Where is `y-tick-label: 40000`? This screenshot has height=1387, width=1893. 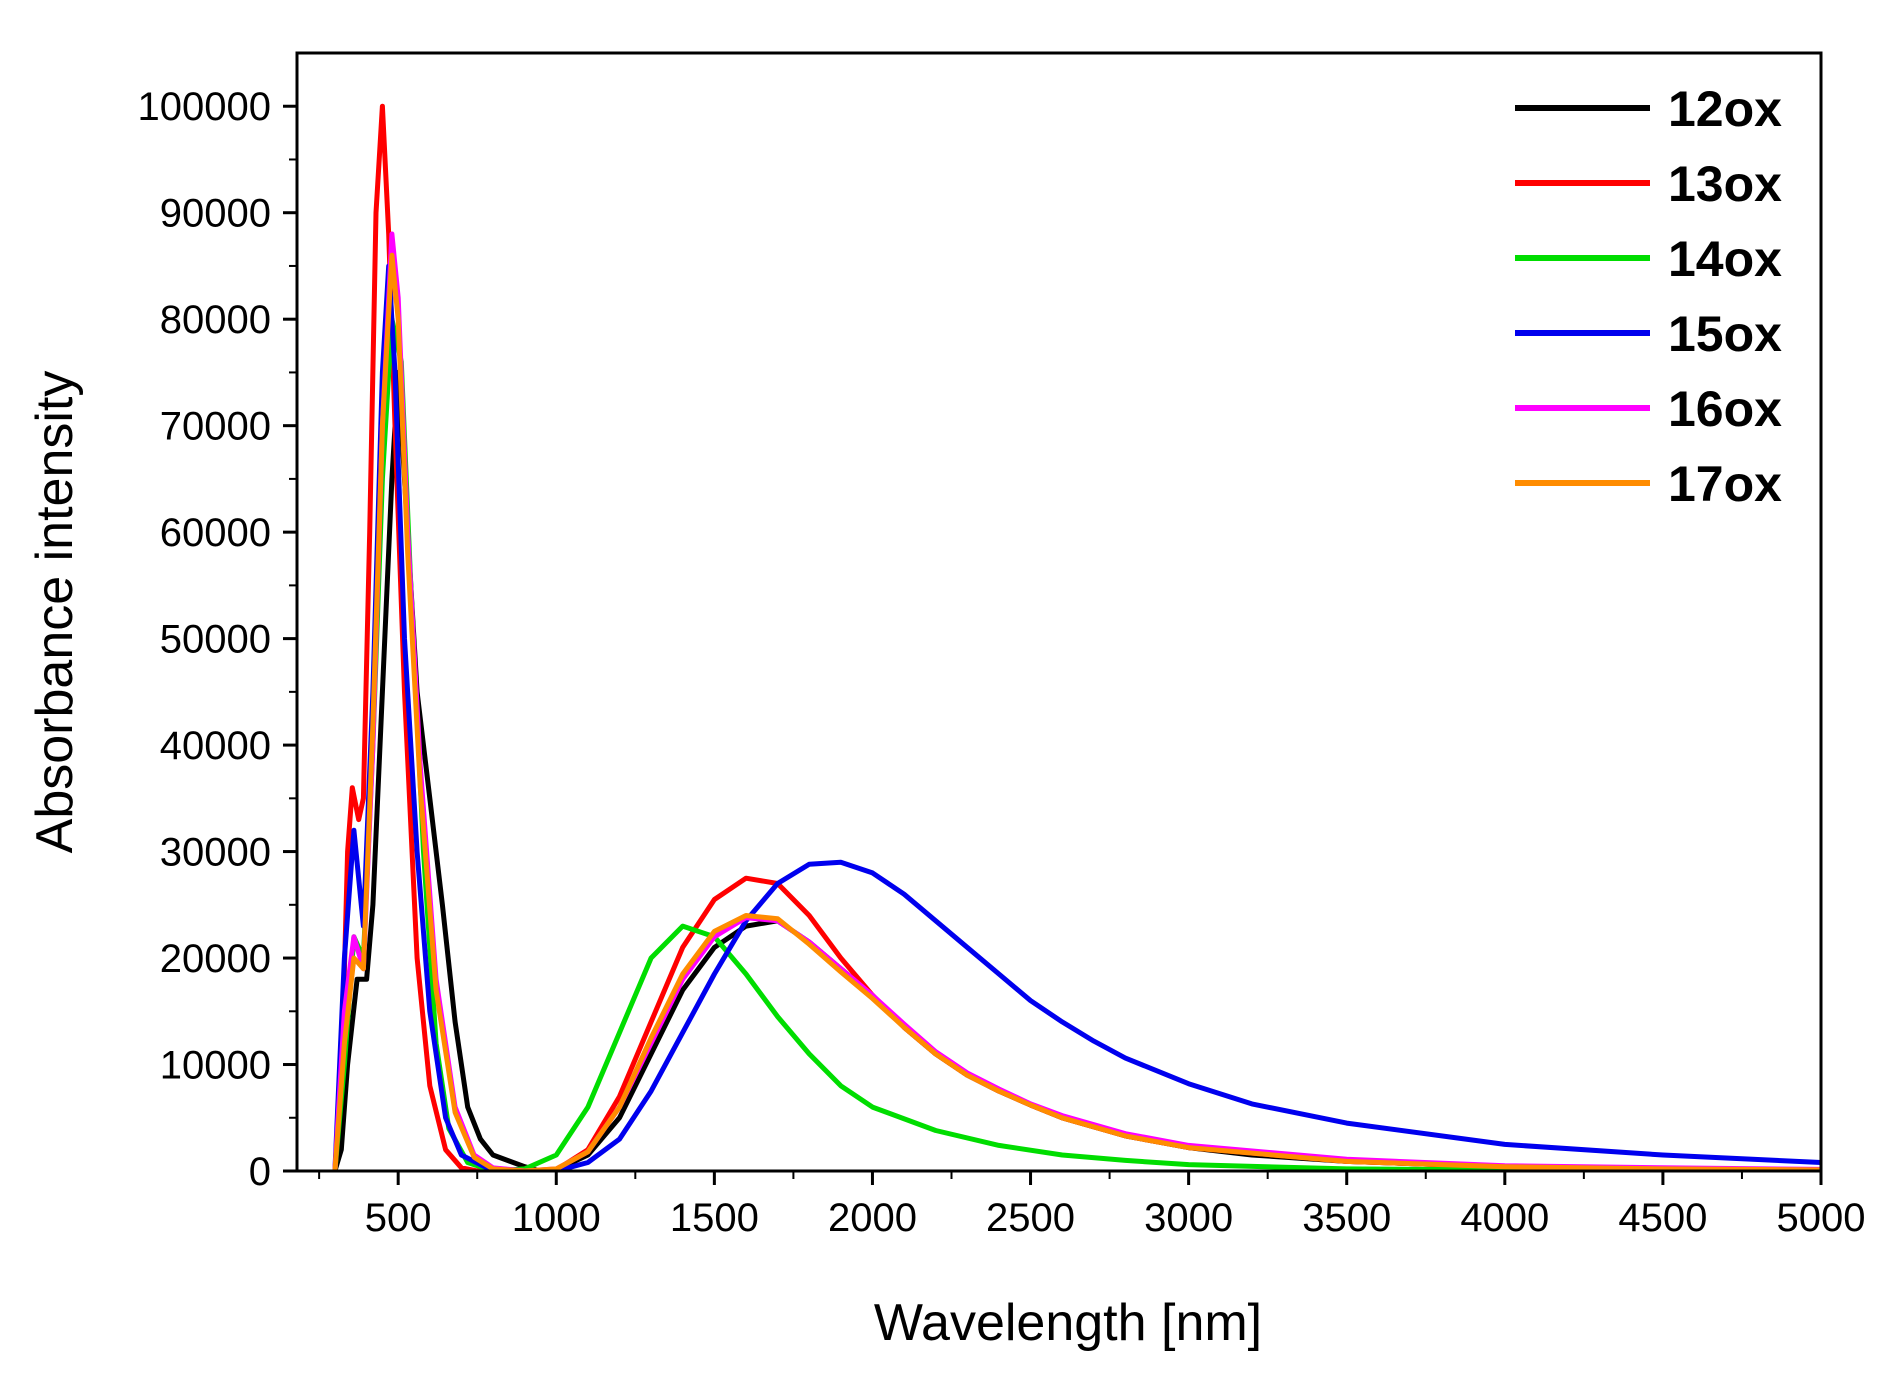 y-tick-label: 40000 is located at coordinates (215, 746).